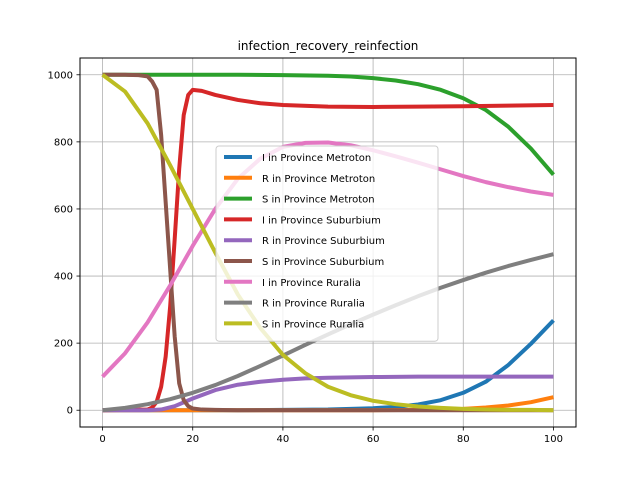 This screenshot has height=480, width=640. I want to click on series-line-r-in-province-suburbium, so click(328, 393).